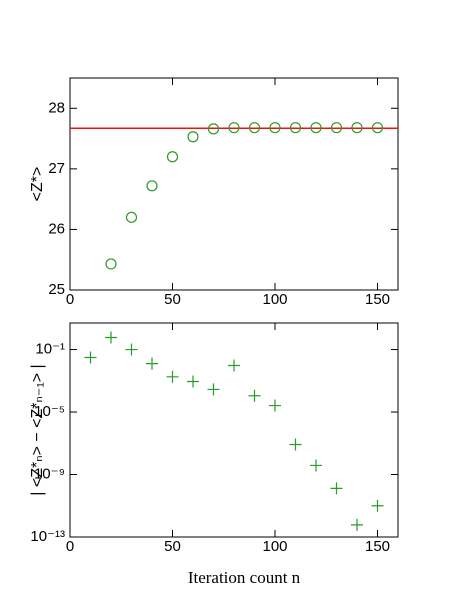 The height and width of the screenshot is (605, 468). What do you see at coordinates (56, 228) in the screenshot?
I see `y-tick-label: 26` at bounding box center [56, 228].